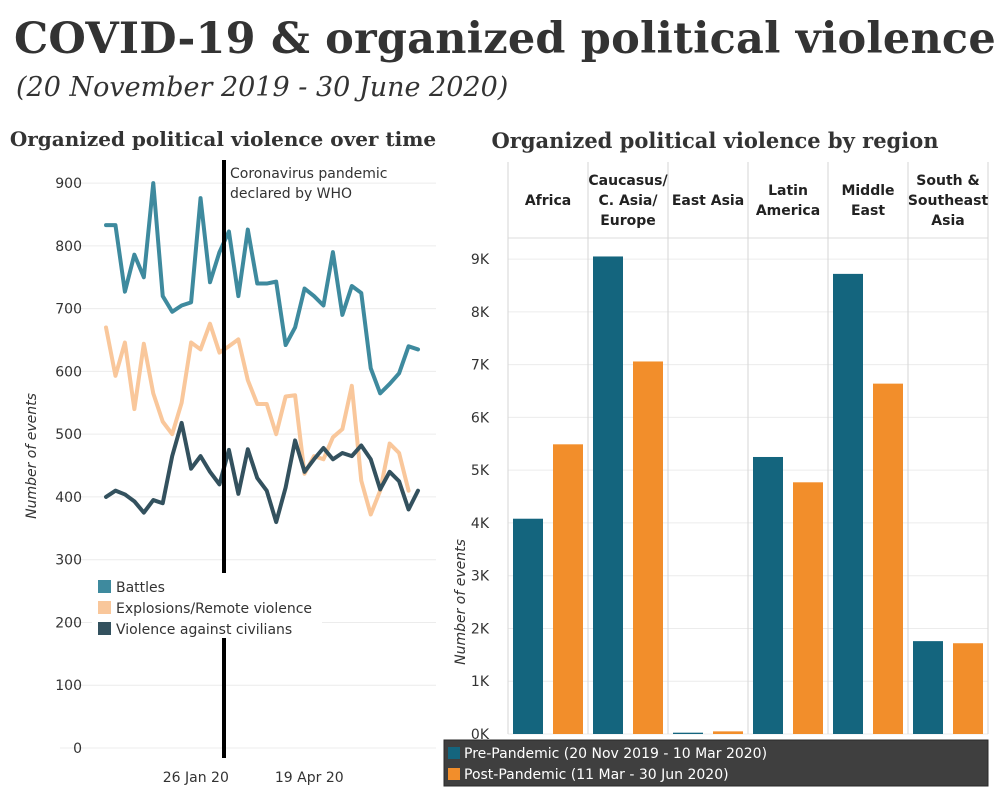  Describe the element at coordinates (480, 260) in the screenshot. I see `y-tick-label: 9K` at that location.